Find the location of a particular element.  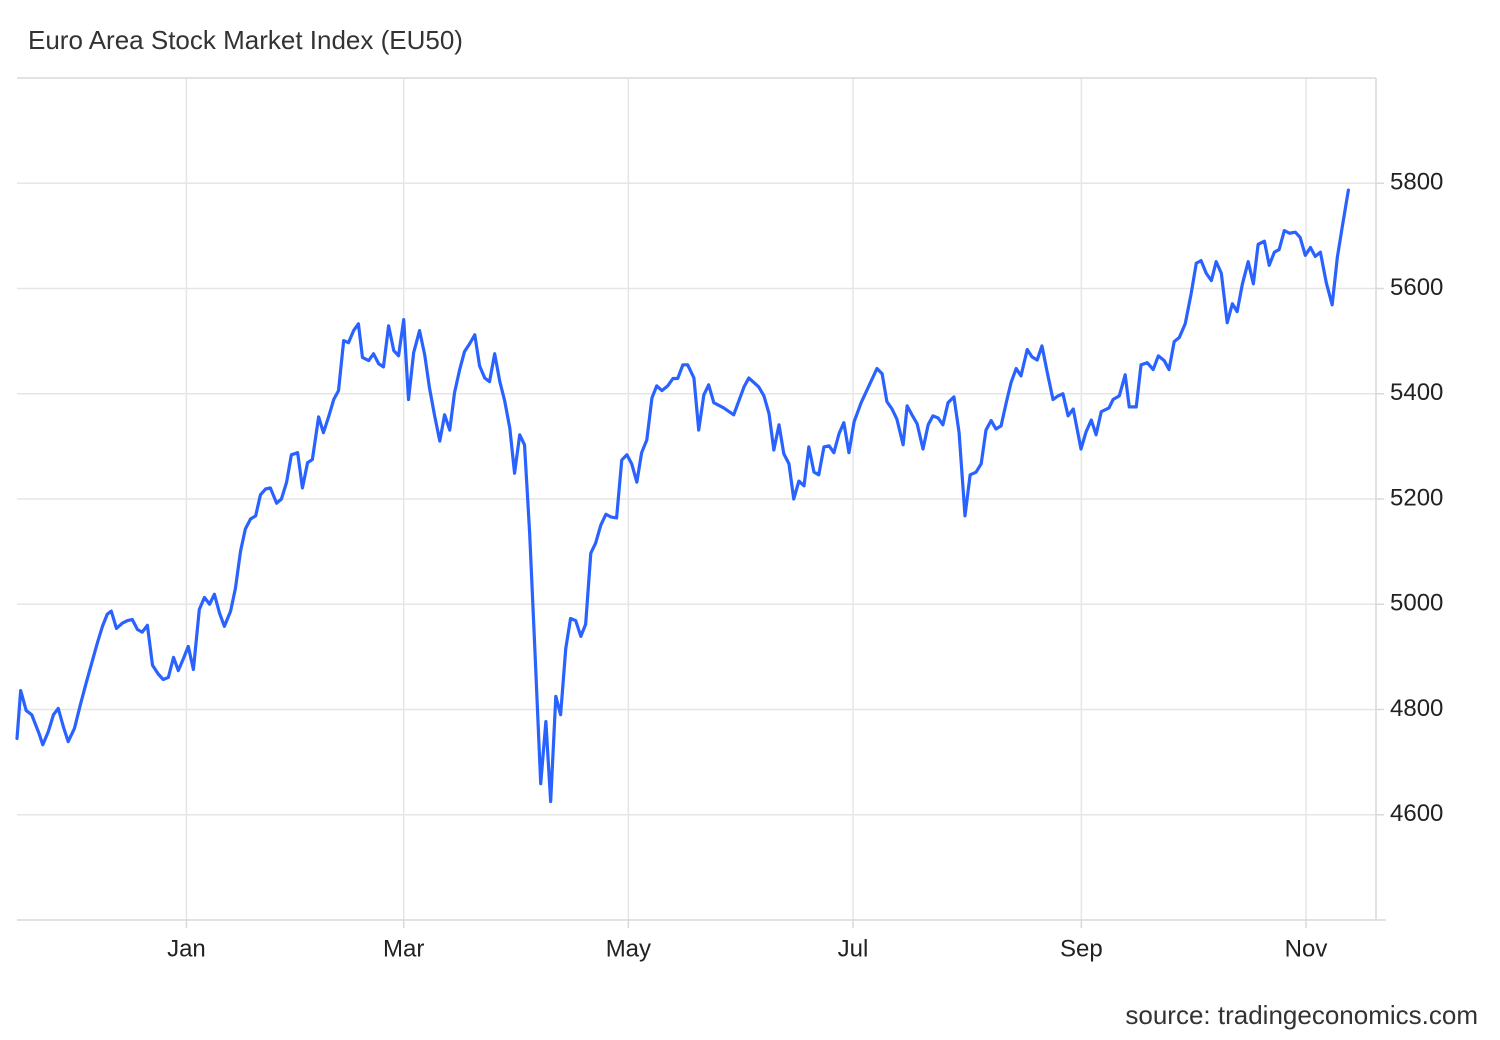

y-tick-label: 4800 is located at coordinates (1416, 708).